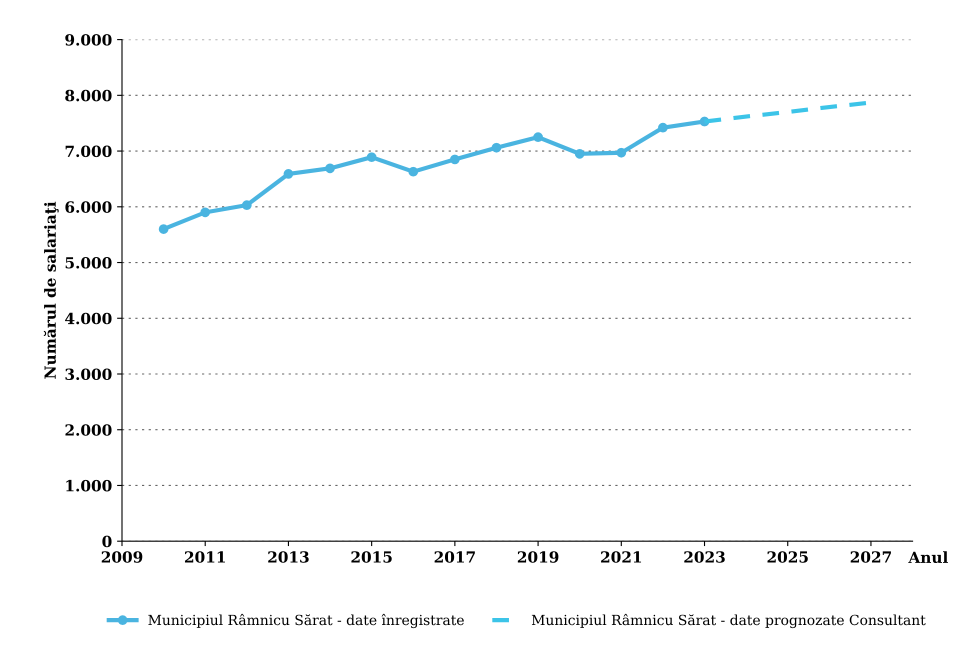 This screenshot has width=976, height=660. What do you see at coordinates (89, 486) in the screenshot?
I see `y-tick-label: 1.000` at bounding box center [89, 486].